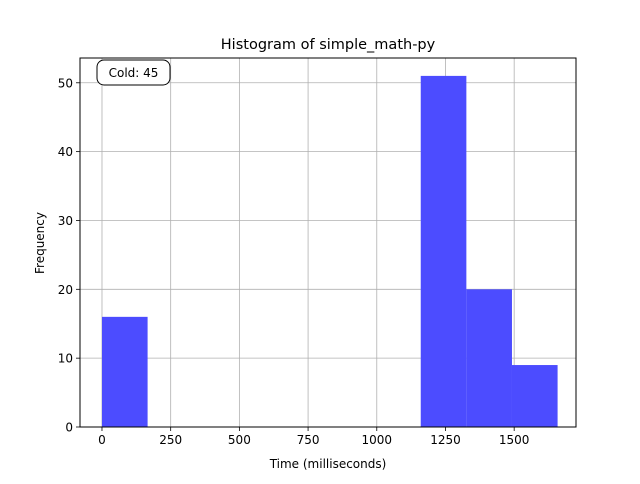 This screenshot has width=640, height=484. Describe the element at coordinates (69, 255) in the screenshot. I see `y-axis-ticks: 0 10 20 30 40 50` at that location.